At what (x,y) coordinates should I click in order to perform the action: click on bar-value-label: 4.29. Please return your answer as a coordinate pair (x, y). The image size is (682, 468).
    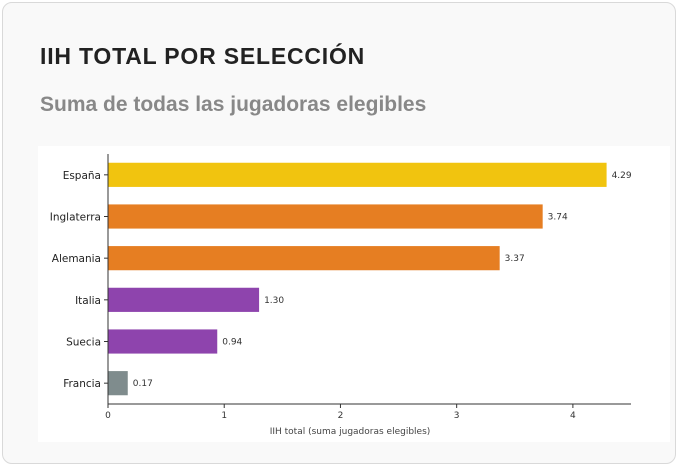
    Looking at the image, I should click on (622, 176).